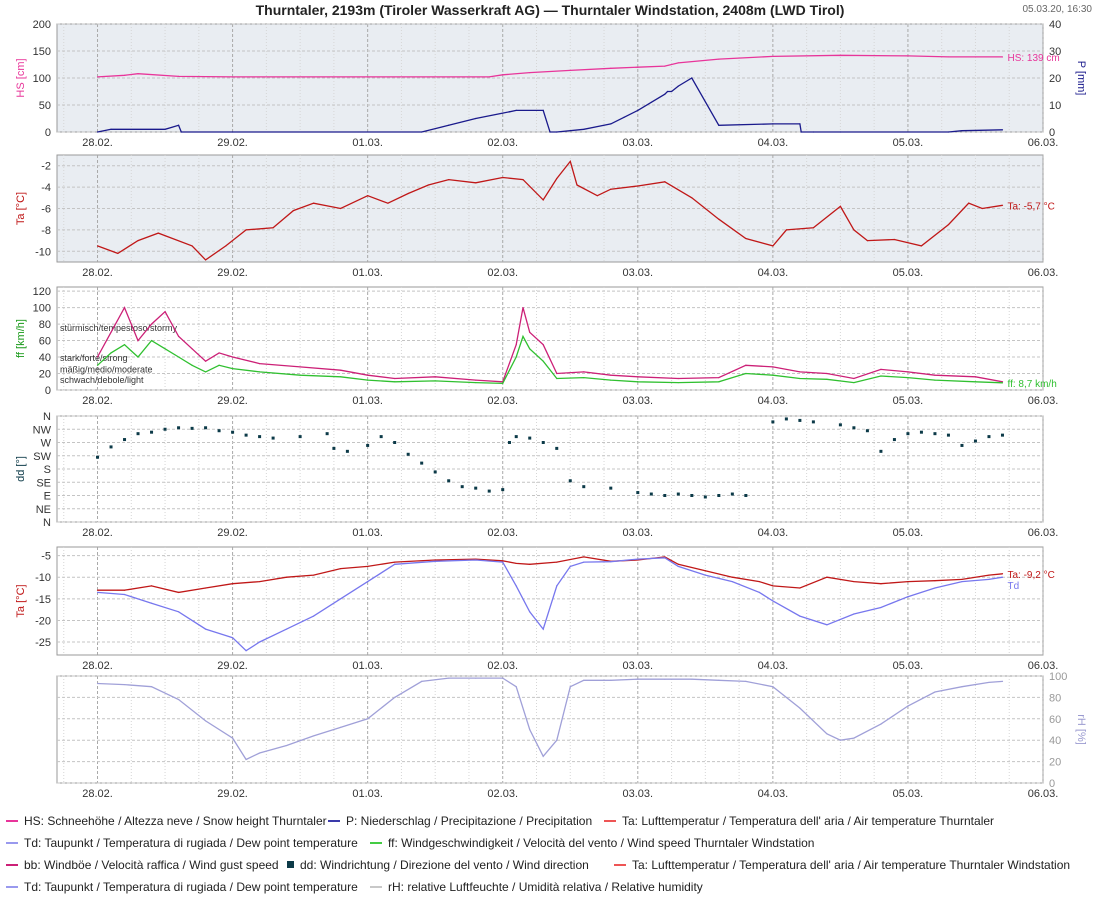 The height and width of the screenshot is (900, 1100). What do you see at coordinates (43, 483) in the screenshot?
I see `y-tick-label: SE` at bounding box center [43, 483].